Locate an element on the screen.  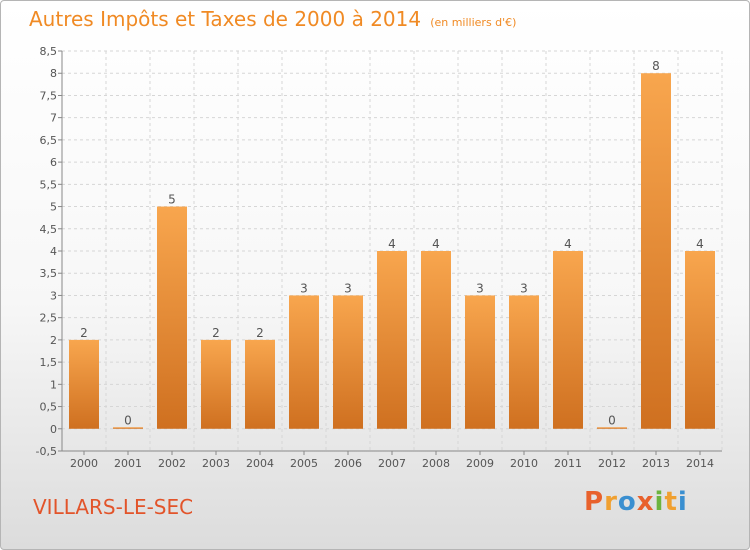
x-tick-label: 2012 is located at coordinates (612, 463).